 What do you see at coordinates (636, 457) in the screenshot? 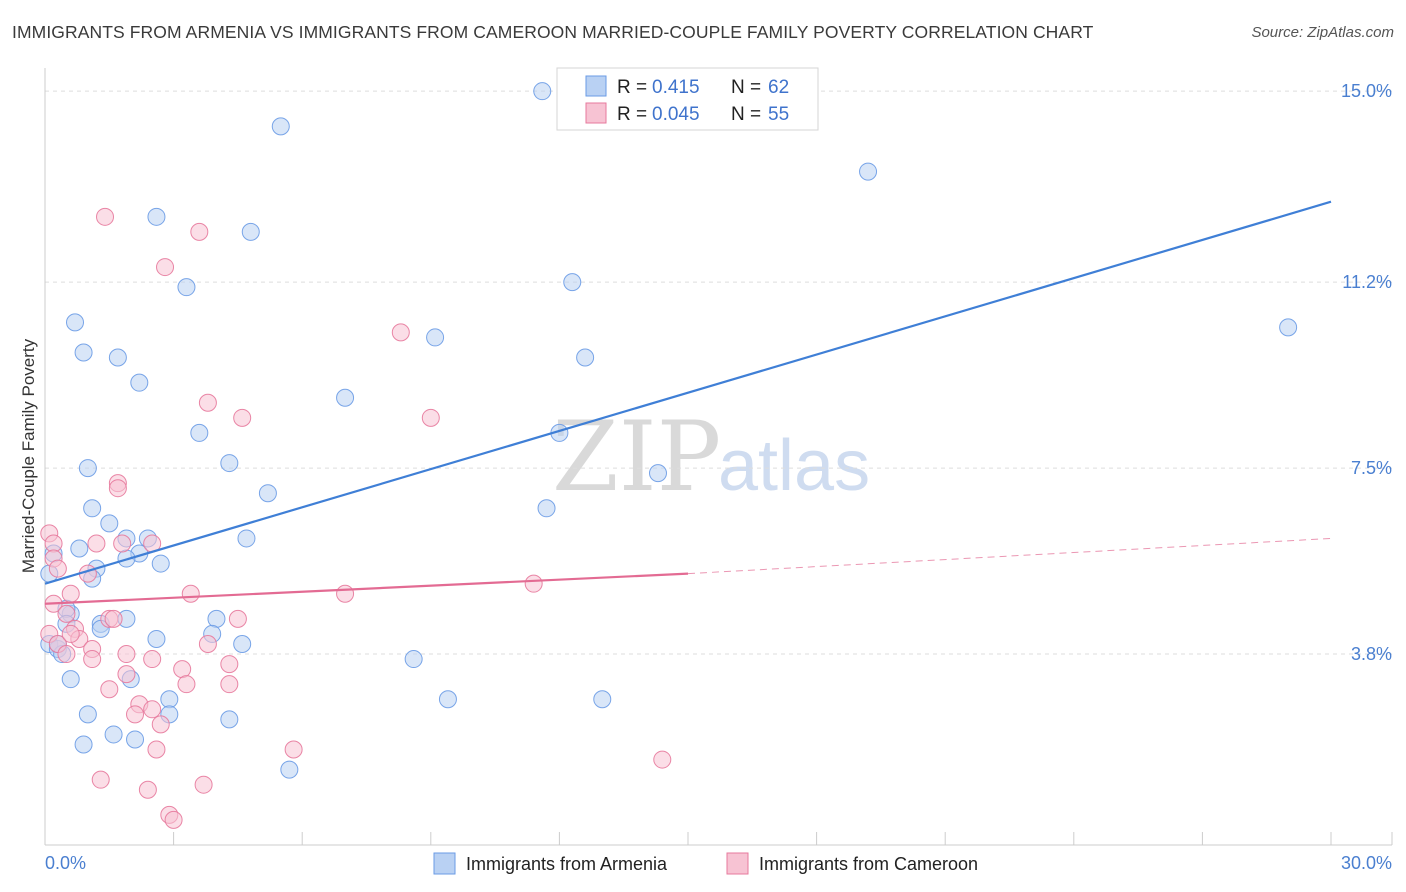
I see `watermark-zip: ZIP` at bounding box center [636, 457].